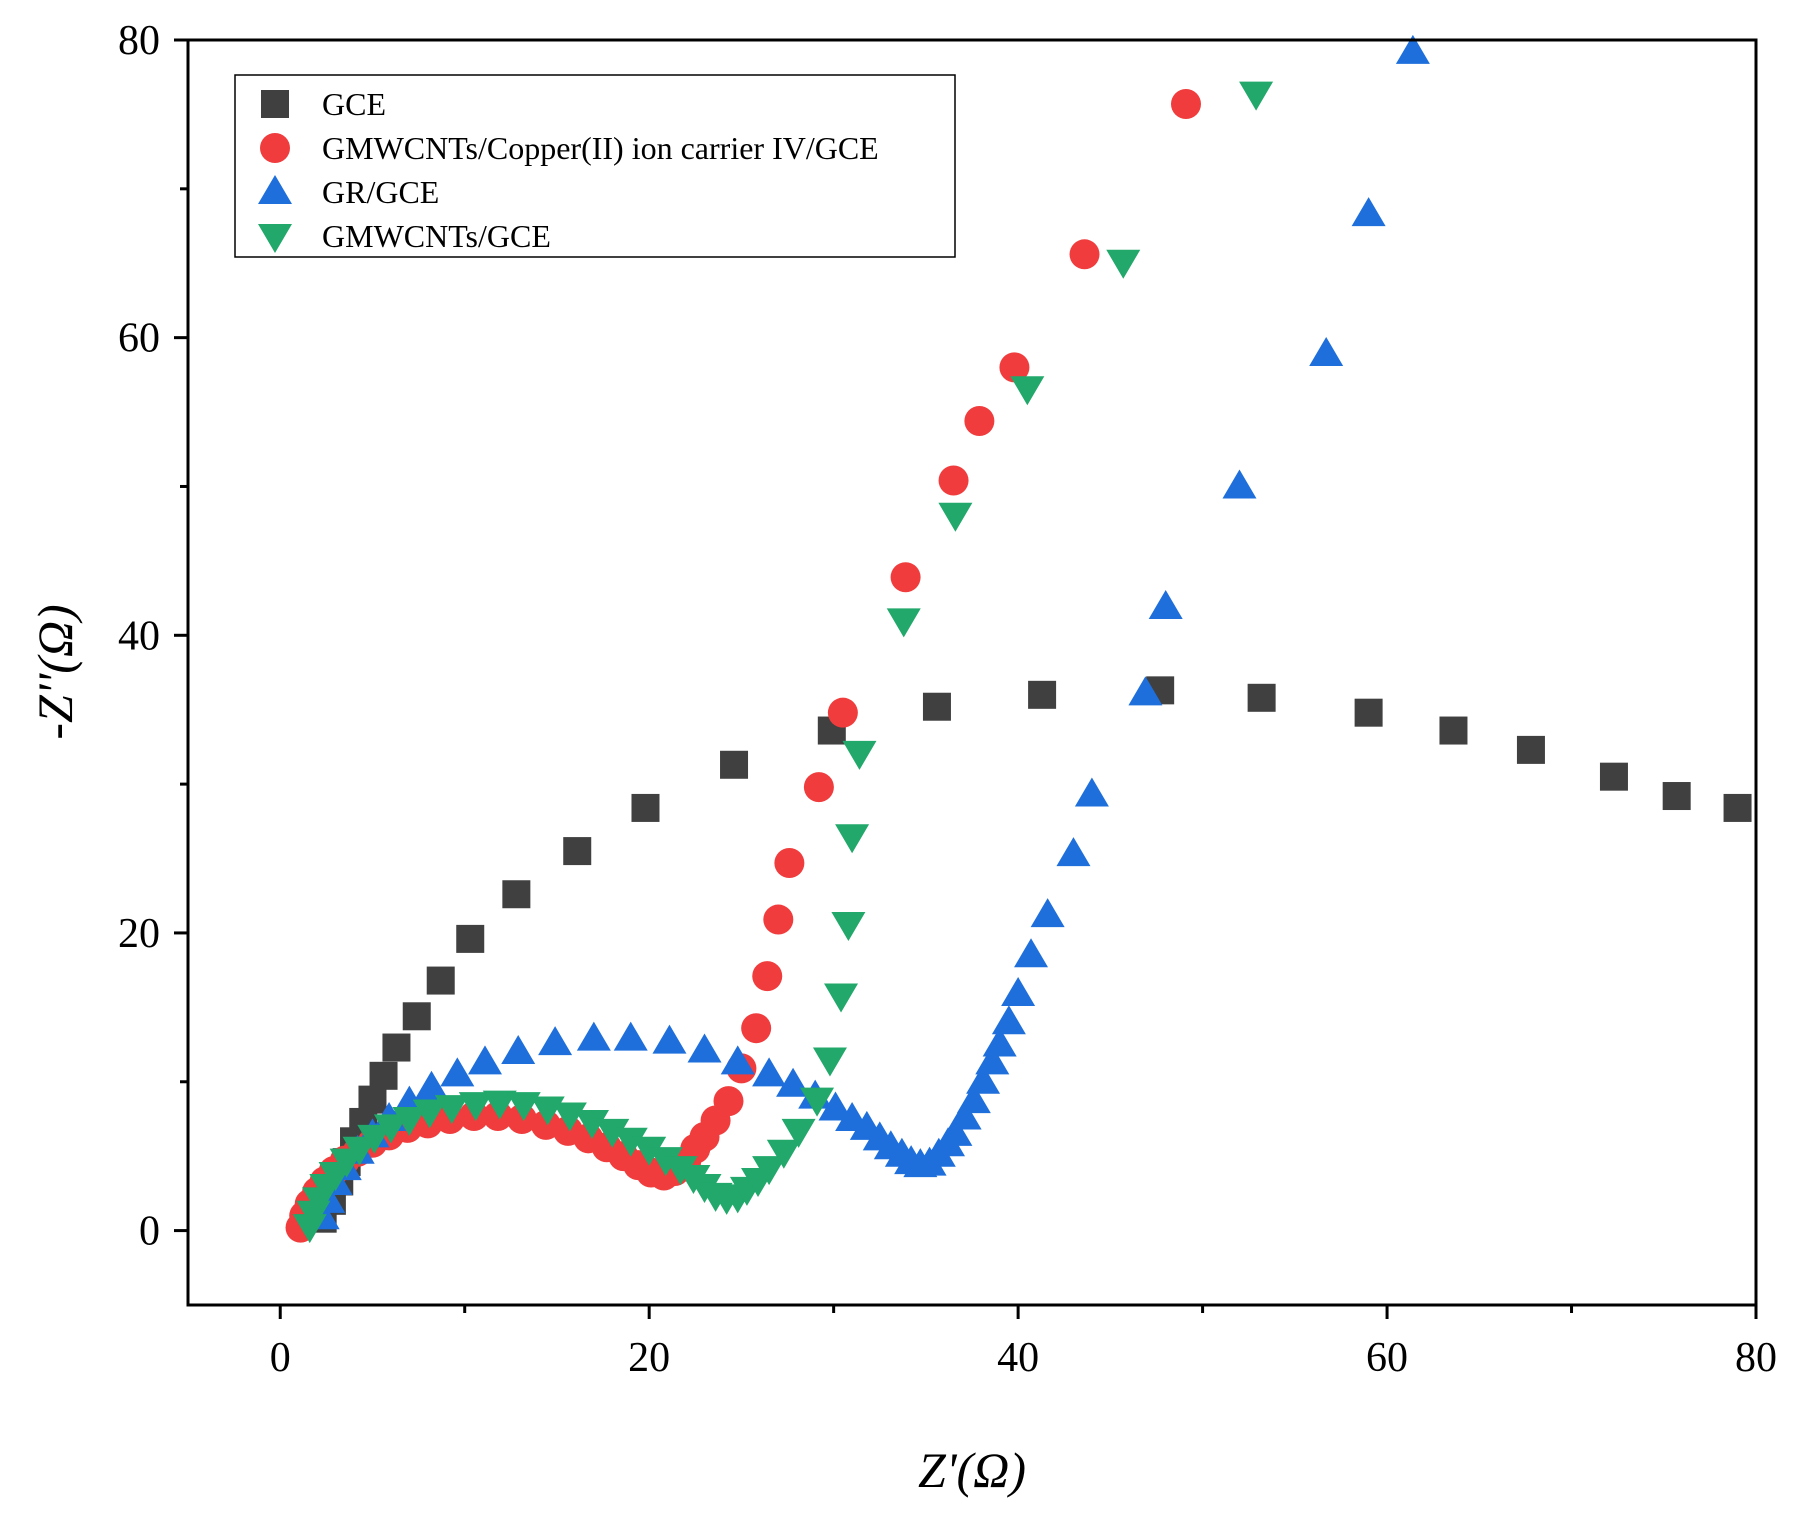  Describe the element at coordinates (139, 339) in the screenshot. I see `y-tick-label: 60` at that location.